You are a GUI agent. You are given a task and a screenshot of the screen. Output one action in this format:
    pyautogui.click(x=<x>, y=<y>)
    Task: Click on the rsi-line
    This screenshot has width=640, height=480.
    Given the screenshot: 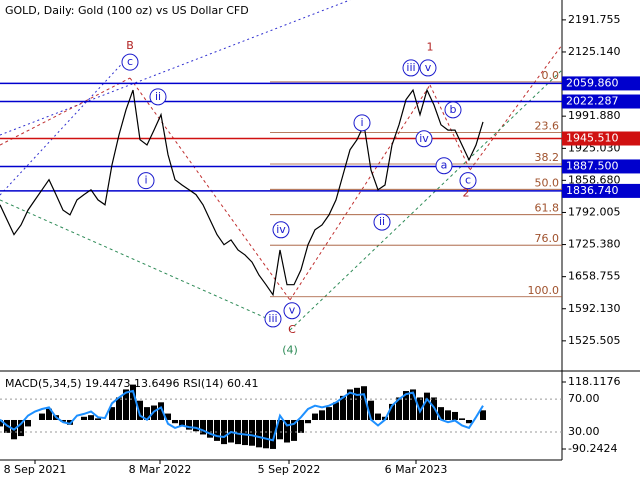 What is the action you would take?
    pyautogui.click(x=242, y=415)
    